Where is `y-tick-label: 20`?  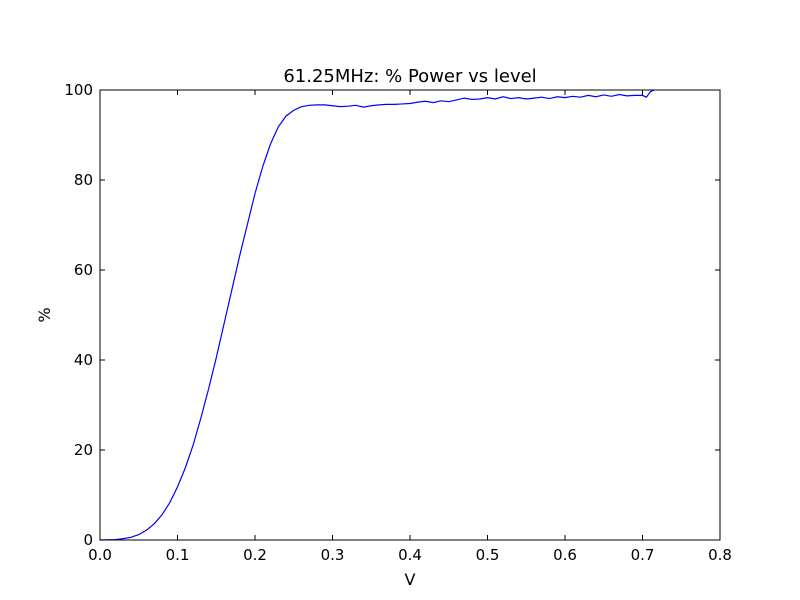 y-tick-label: 20 is located at coordinates (83, 450).